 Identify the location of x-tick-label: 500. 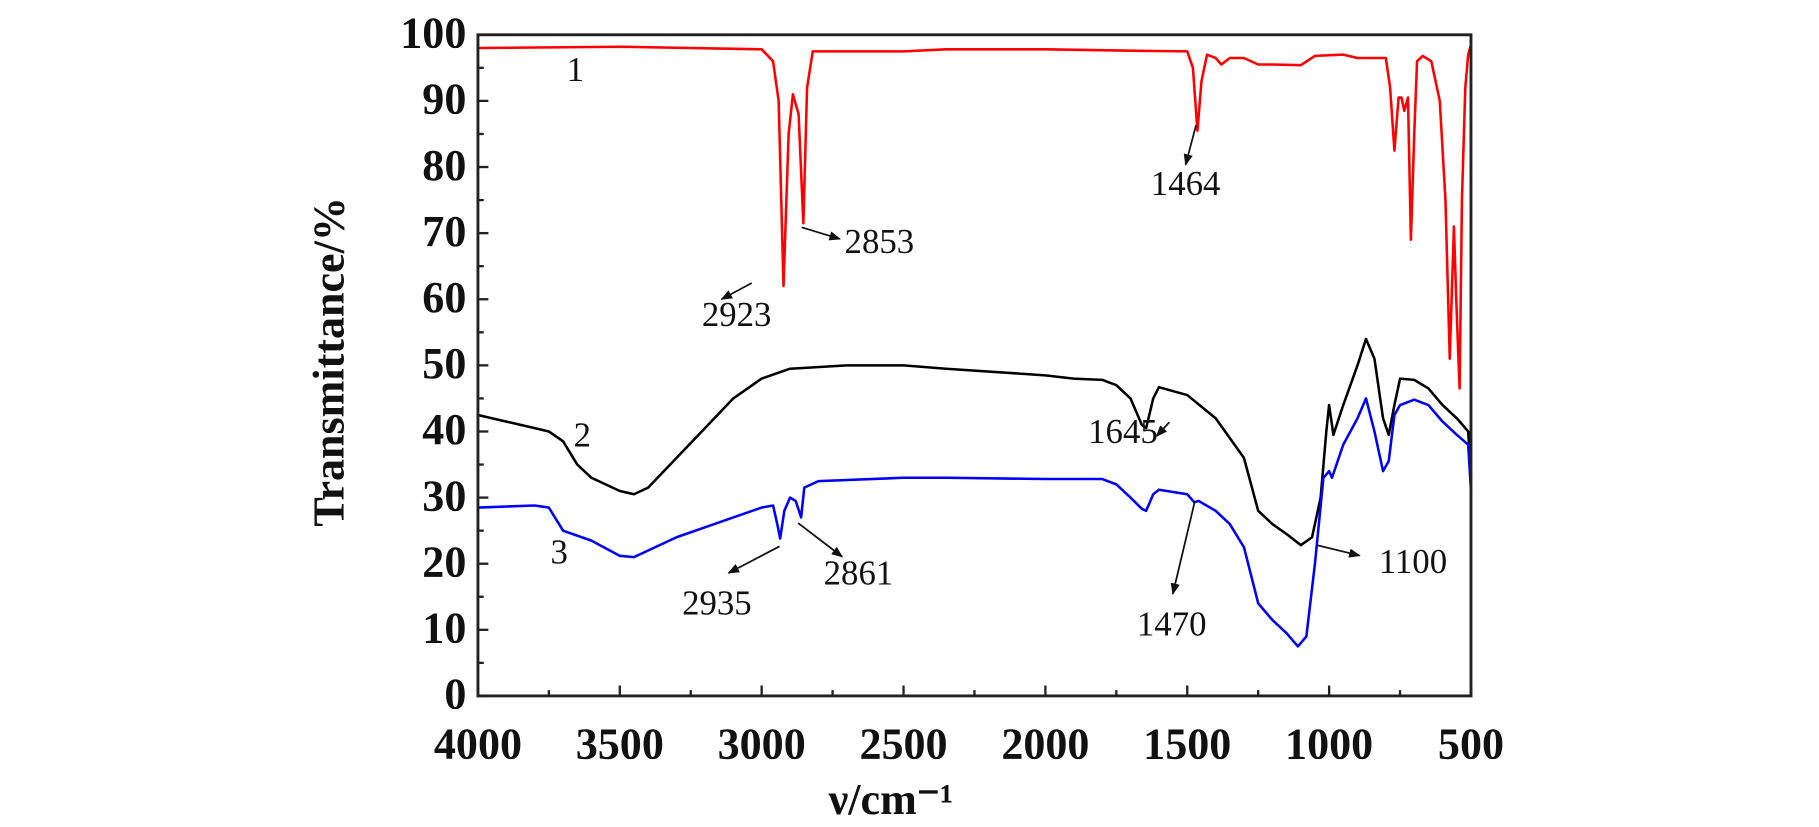
(1471, 744).